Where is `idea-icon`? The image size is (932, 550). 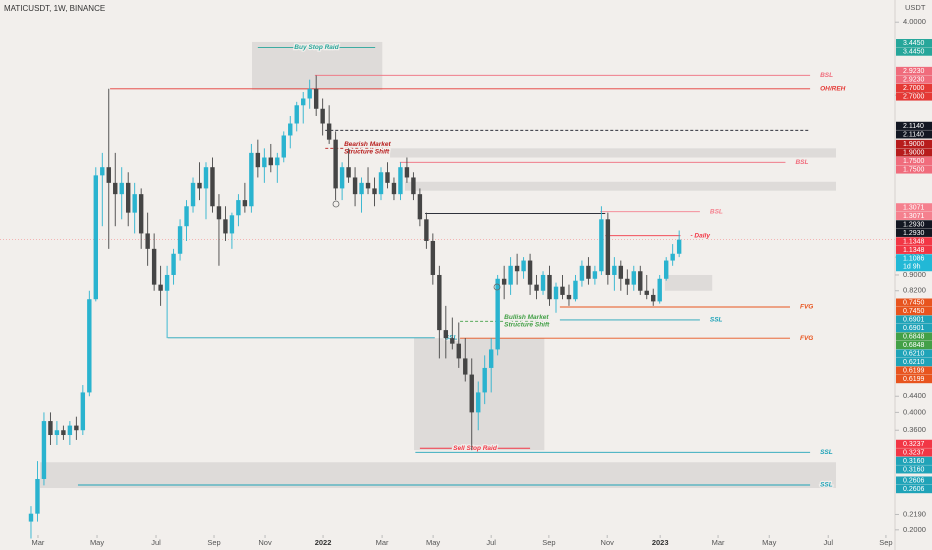
idea-icon is located at coordinates (416, 245).